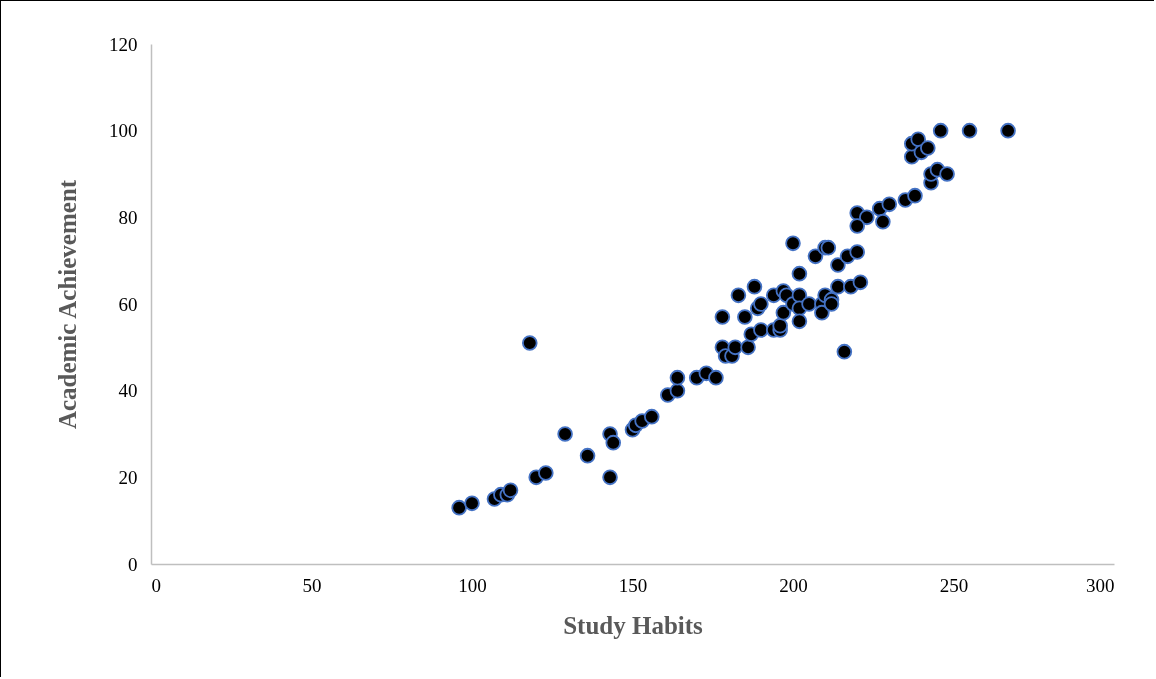 This screenshot has width=1156, height=679. I want to click on x-tick-label: 200, so click(793, 585).